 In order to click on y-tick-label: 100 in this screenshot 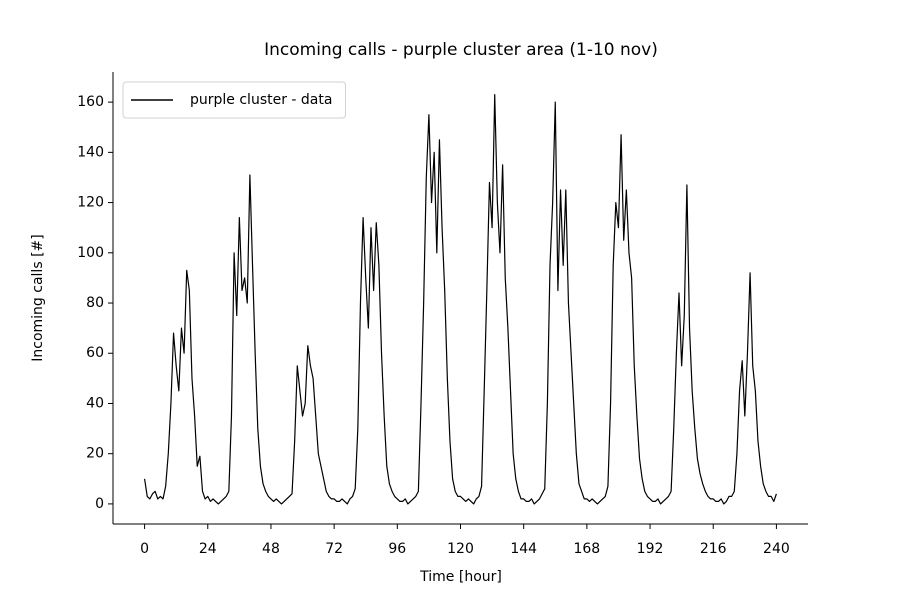, I will do `click(90, 253)`.